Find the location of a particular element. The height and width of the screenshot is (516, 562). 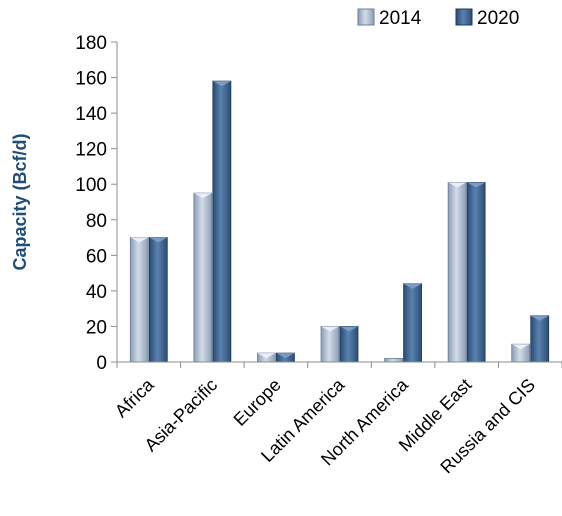

y-axis: 0 20 40 60 80 100 120 140 160 180 is located at coordinates (96, 203).